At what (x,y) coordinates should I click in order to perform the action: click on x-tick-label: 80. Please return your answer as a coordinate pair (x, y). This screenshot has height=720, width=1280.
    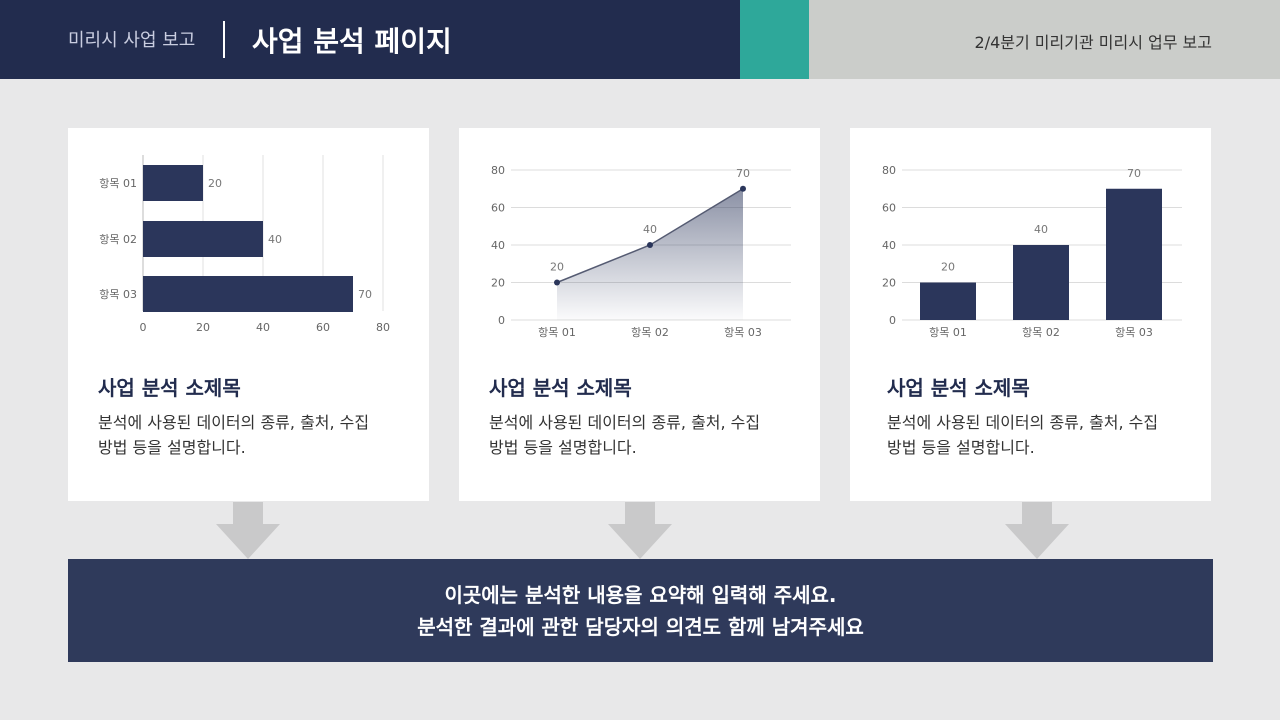
    Looking at the image, I should click on (383, 327).